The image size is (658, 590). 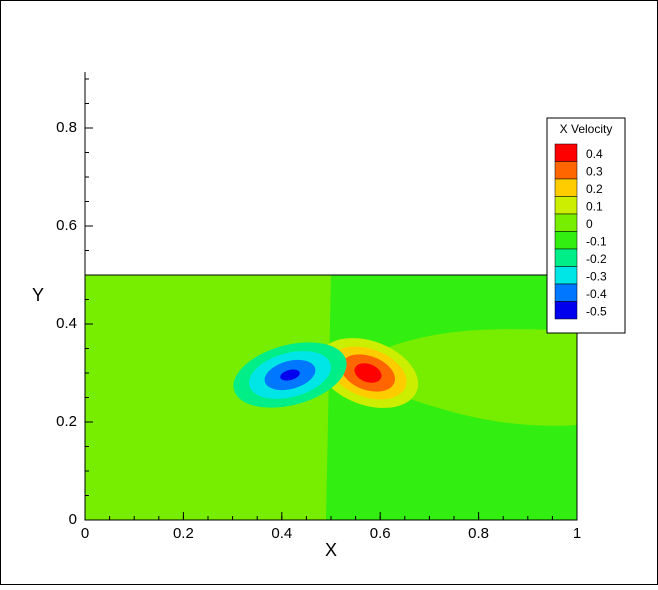 I want to click on y-tick-label: 0, so click(x=73, y=519).